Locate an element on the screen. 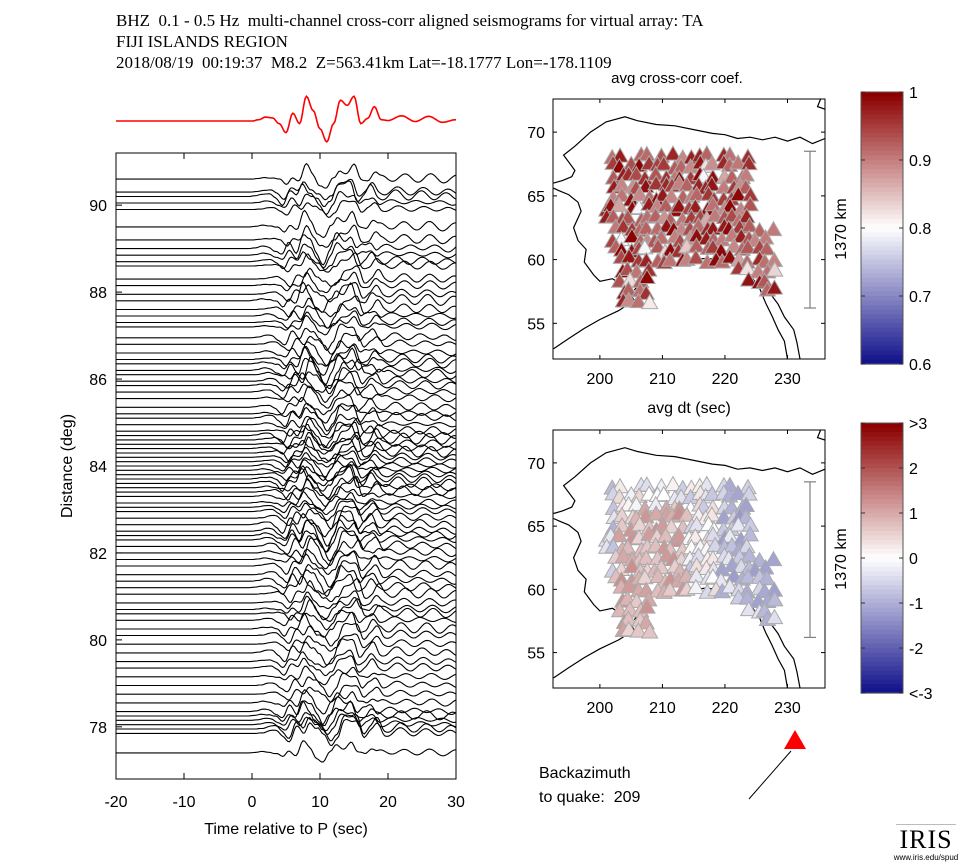  colorbar-tick-label: 2 is located at coordinates (913, 469).